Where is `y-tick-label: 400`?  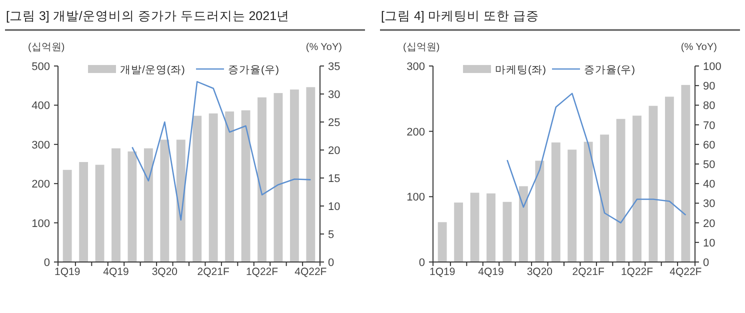
y-tick-label: 400 is located at coordinates (41, 106).